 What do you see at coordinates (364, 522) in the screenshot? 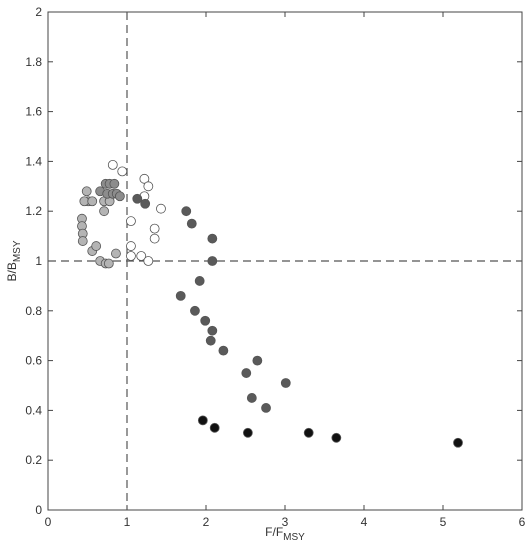
I see `x-tick-label: 4` at bounding box center [364, 522].